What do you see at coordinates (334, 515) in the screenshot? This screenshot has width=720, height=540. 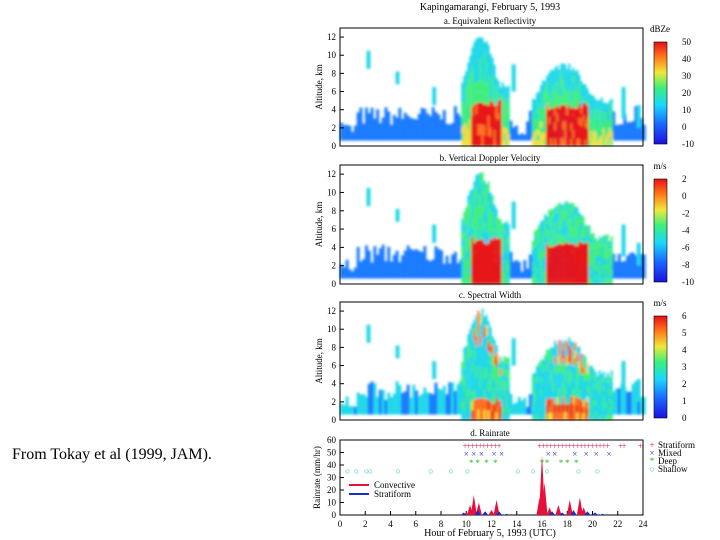 I see `y-tick-label: 0` at bounding box center [334, 515].